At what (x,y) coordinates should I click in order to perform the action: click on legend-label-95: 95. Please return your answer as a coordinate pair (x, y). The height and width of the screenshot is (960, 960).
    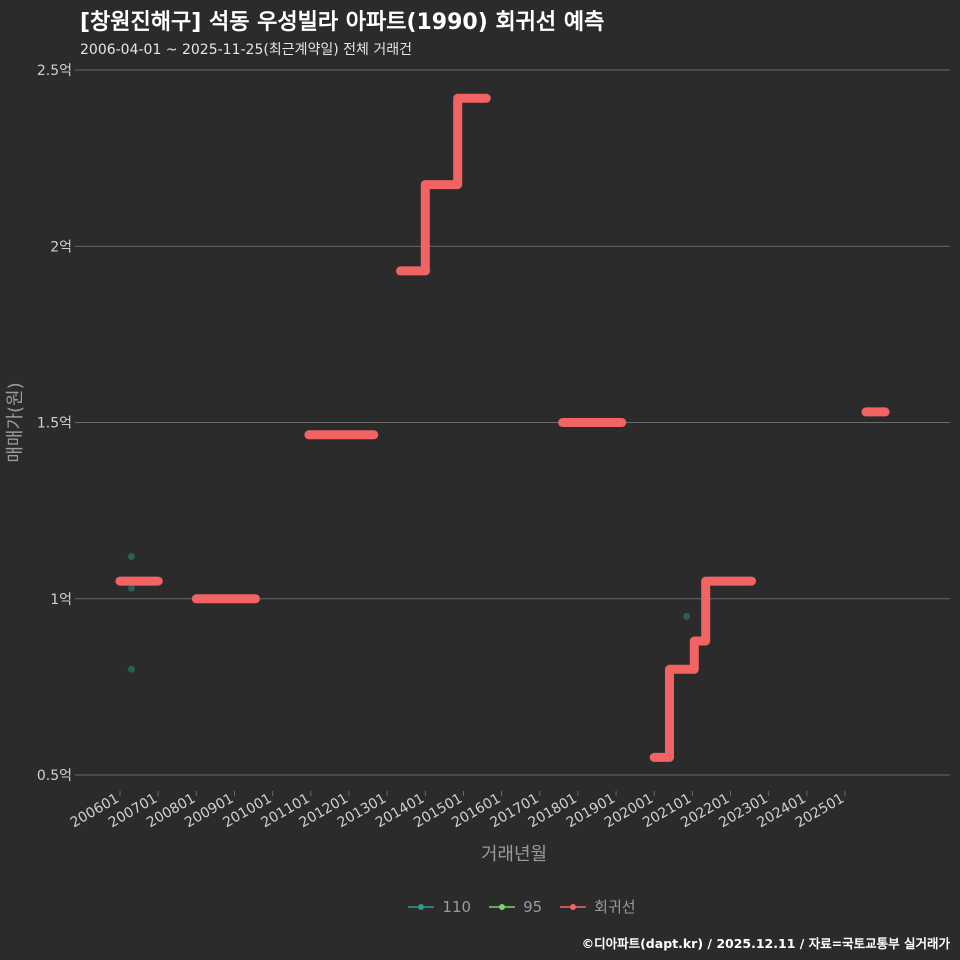
    Looking at the image, I should click on (533, 906).